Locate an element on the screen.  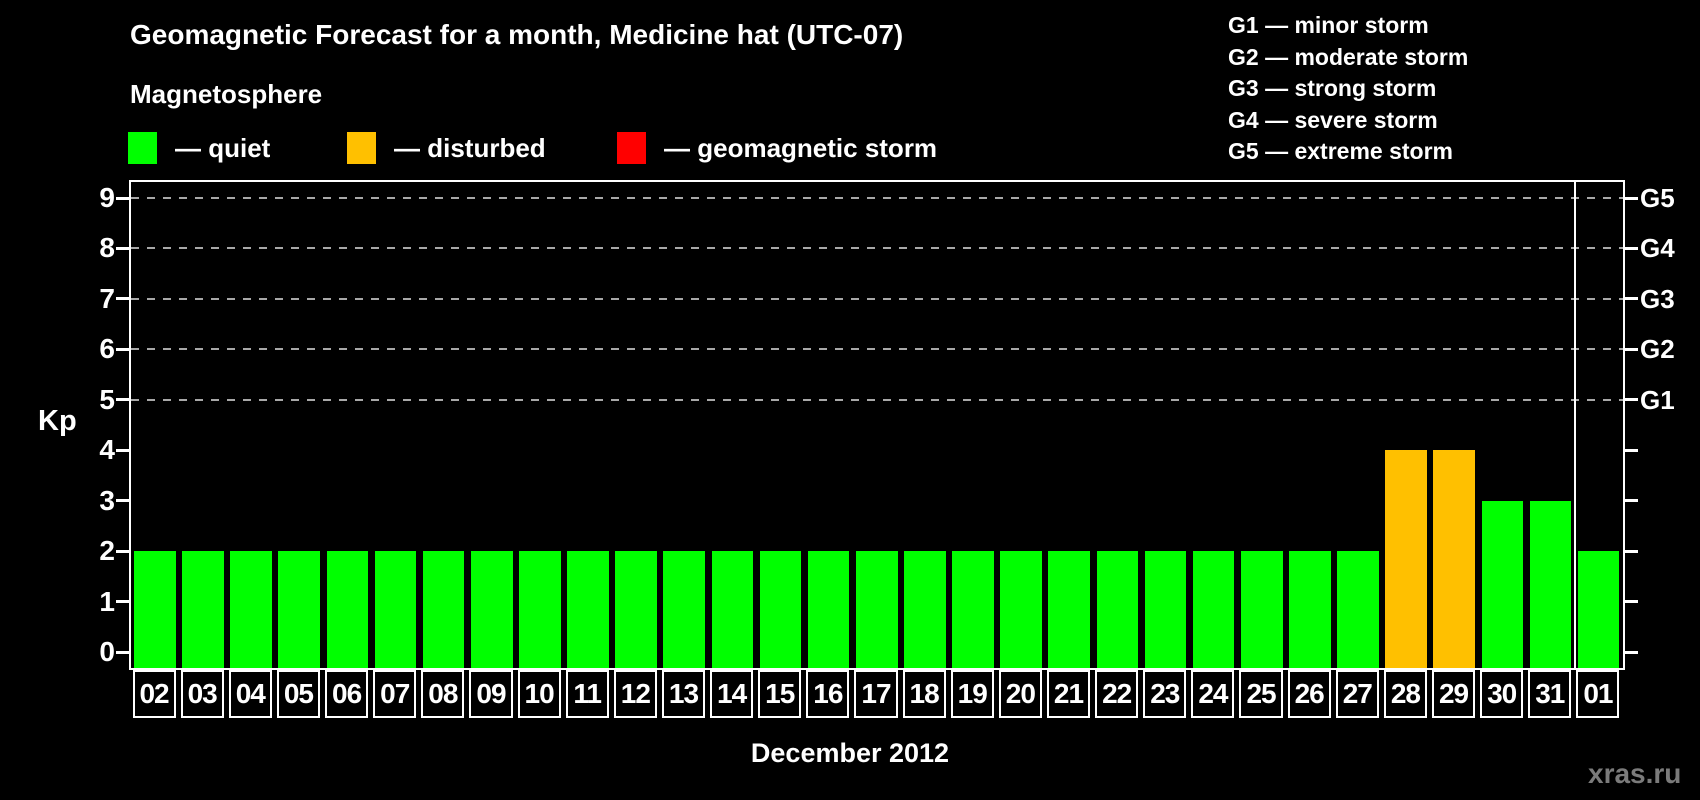
date-box-16: 16 is located at coordinates (828, 694).